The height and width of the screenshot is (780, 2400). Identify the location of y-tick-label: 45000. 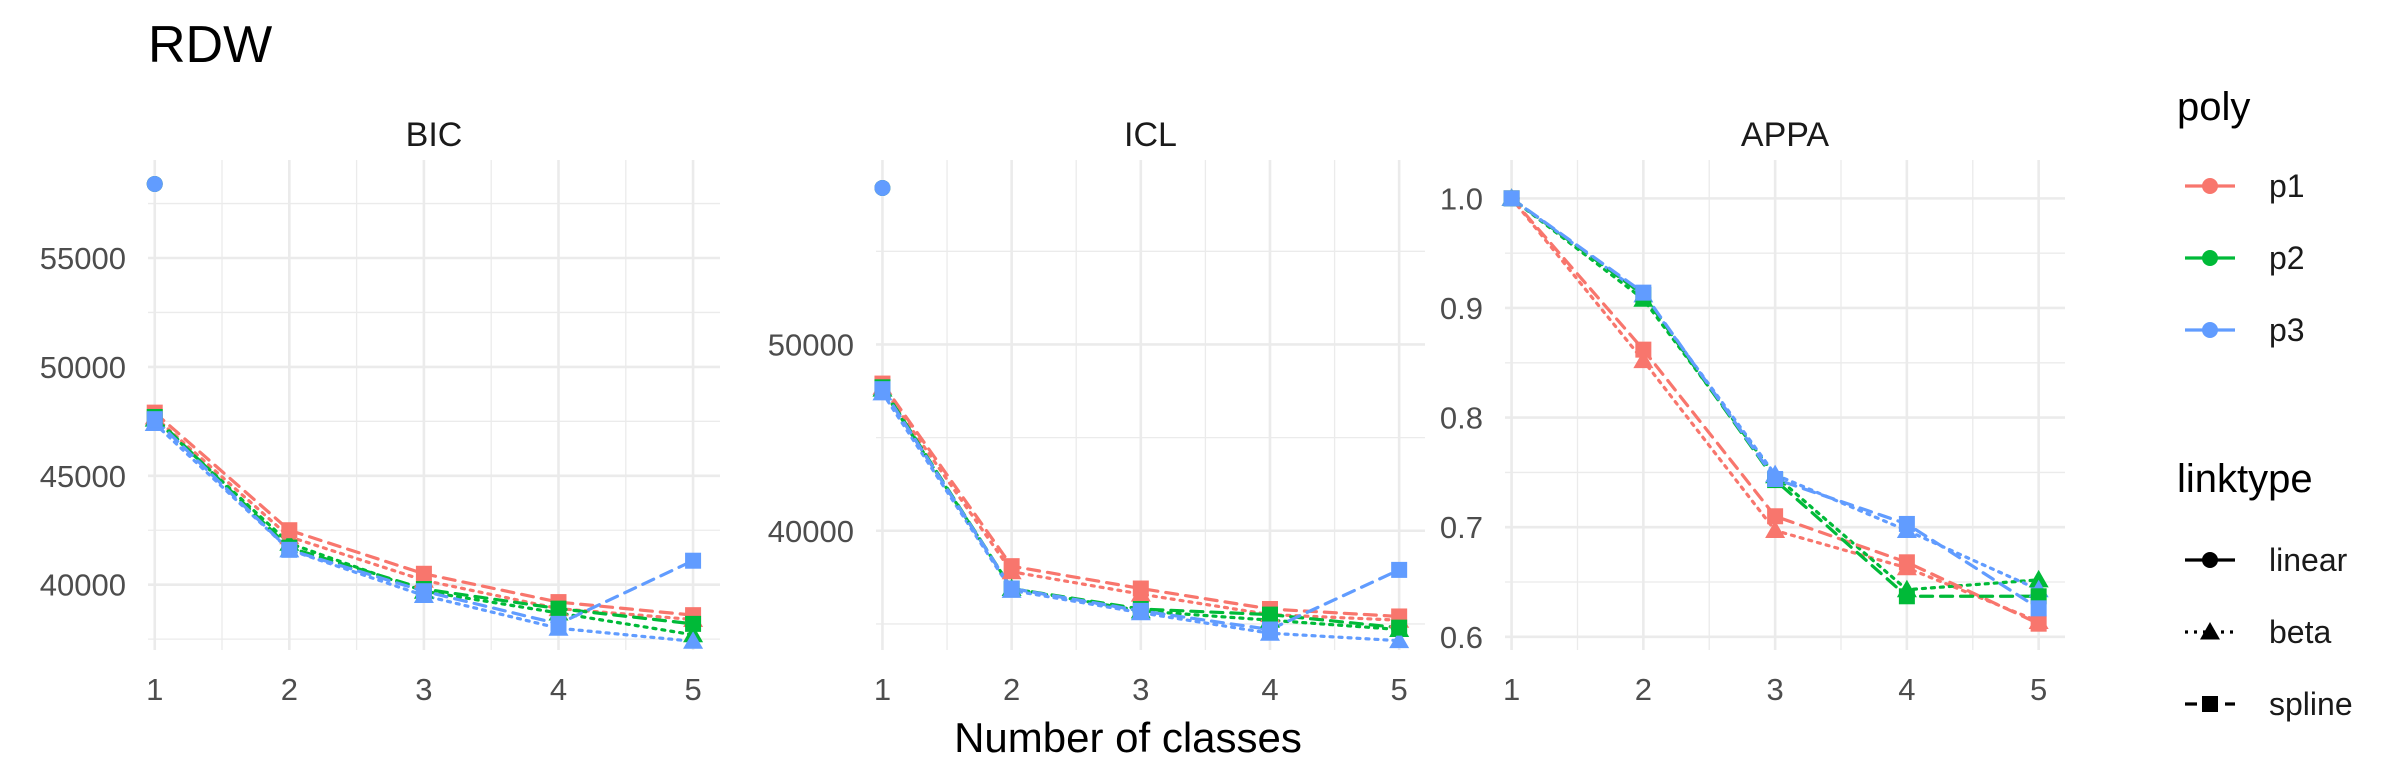
(83, 476).